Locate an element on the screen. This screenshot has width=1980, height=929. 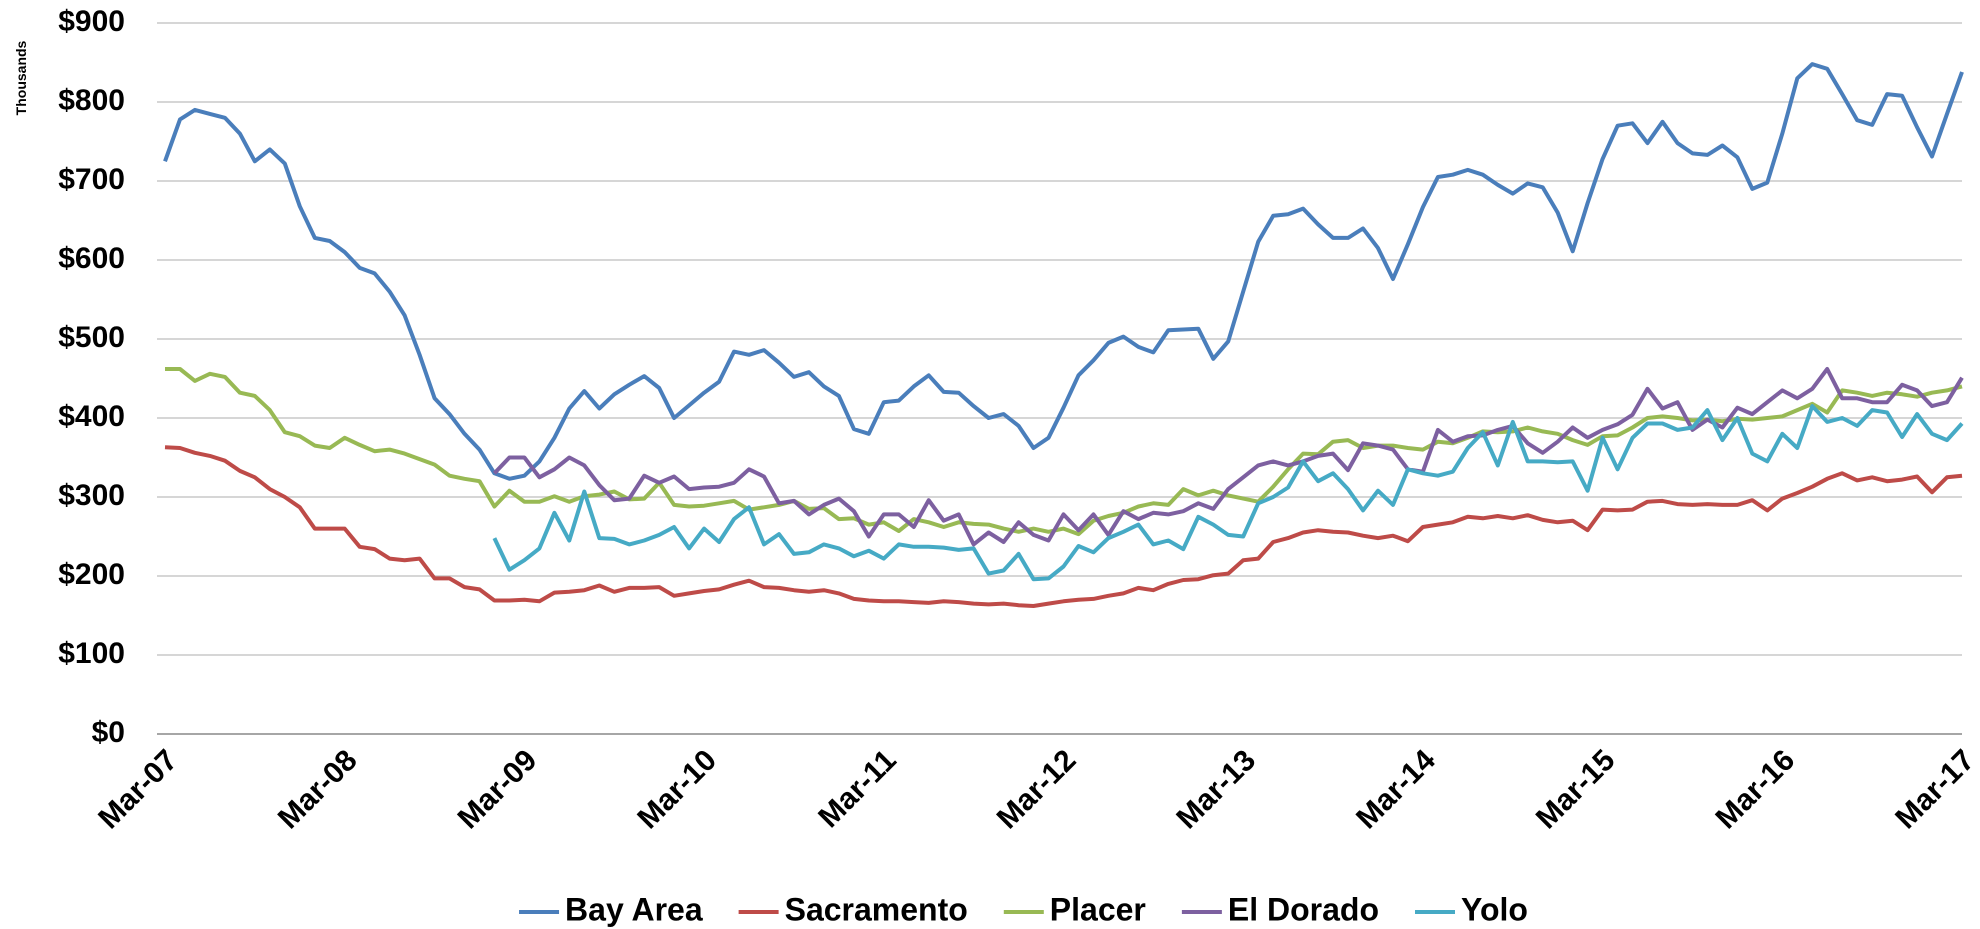
legend-label: El Dorado is located at coordinates (1303, 909).